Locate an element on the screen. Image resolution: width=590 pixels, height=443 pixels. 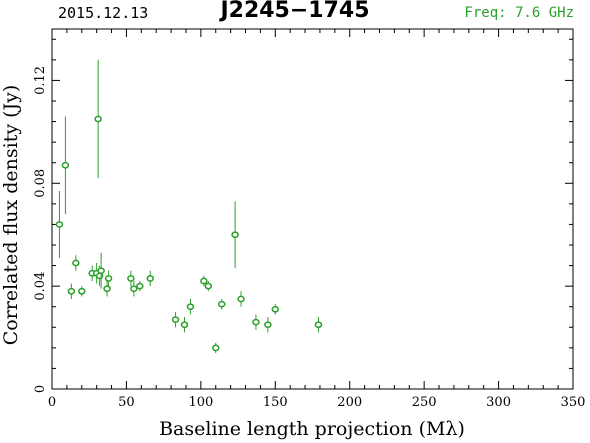
source-title: J2245−1745 is located at coordinates (295, 11).